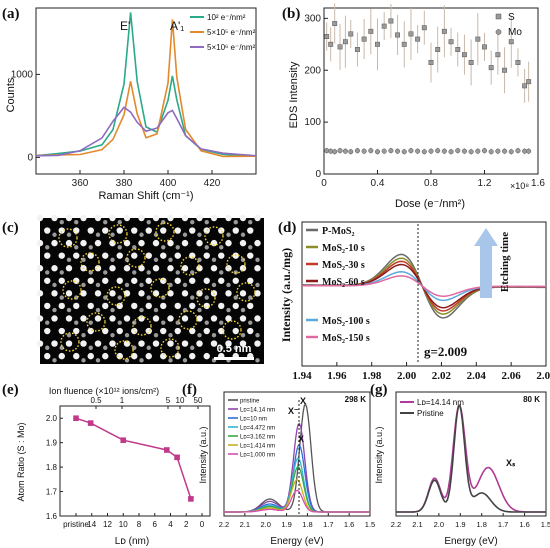  Describe the element at coordinates (145, 196) in the screenshot. I see `x-axis-label: Raman Shift (cm⁻¹)` at that location.